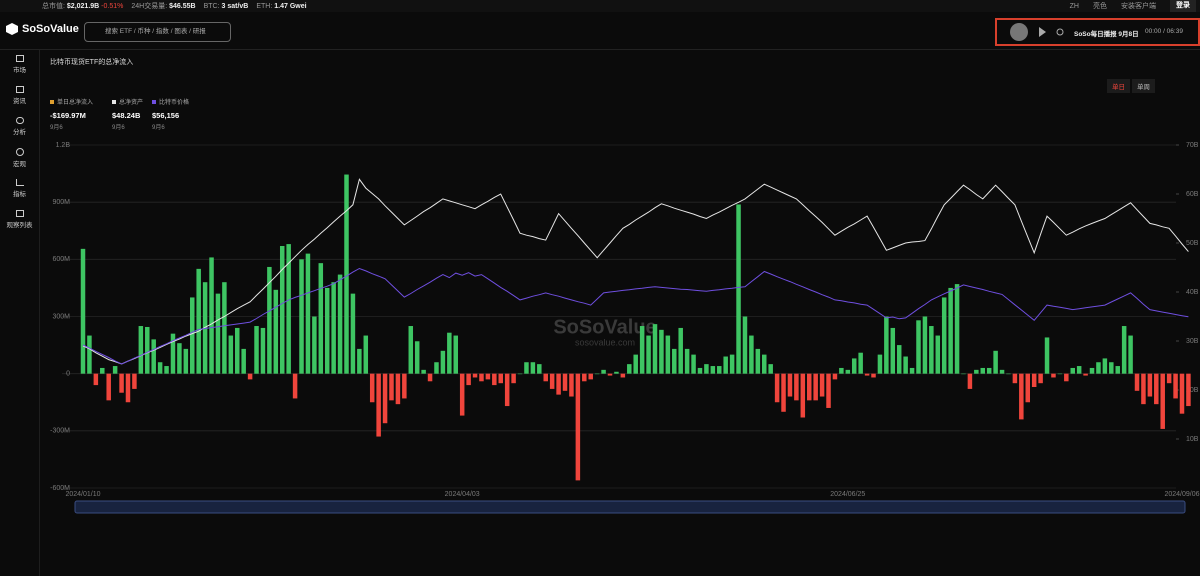 The width and height of the screenshot is (1200, 576). Describe the element at coordinates (75, 103) in the screenshot. I see `legend-name: 单日总净流入` at that location.